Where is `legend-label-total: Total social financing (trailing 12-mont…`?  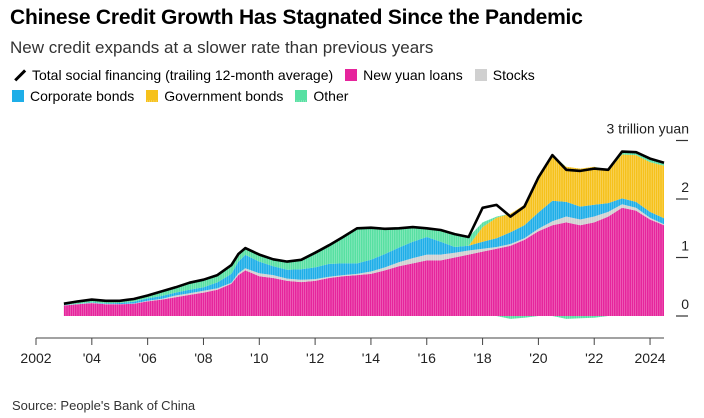 legend-label-total: Total social financing (trailing 12-mont… is located at coordinates (183, 75).